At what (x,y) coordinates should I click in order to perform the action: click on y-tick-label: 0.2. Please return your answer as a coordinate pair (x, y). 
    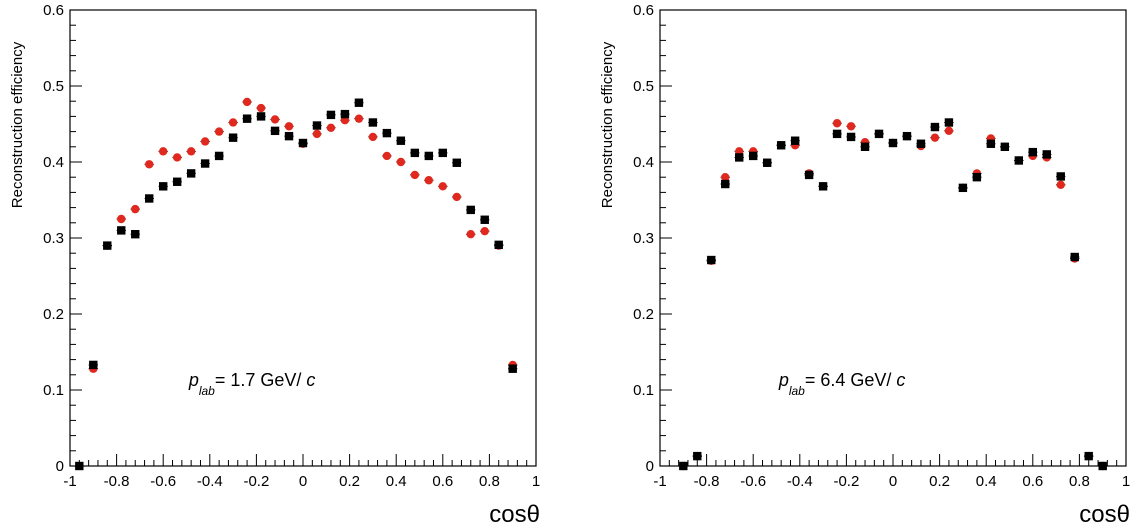
    Looking at the image, I should click on (643, 314).